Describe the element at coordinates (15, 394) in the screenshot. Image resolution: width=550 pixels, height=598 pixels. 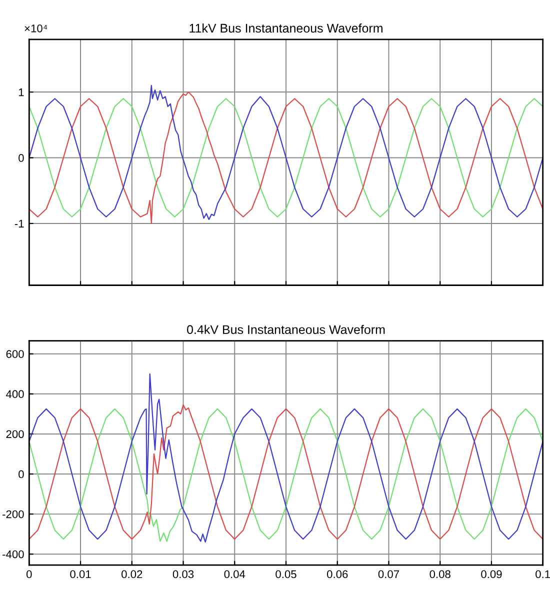
I see `y-tick-label: 400` at that location.